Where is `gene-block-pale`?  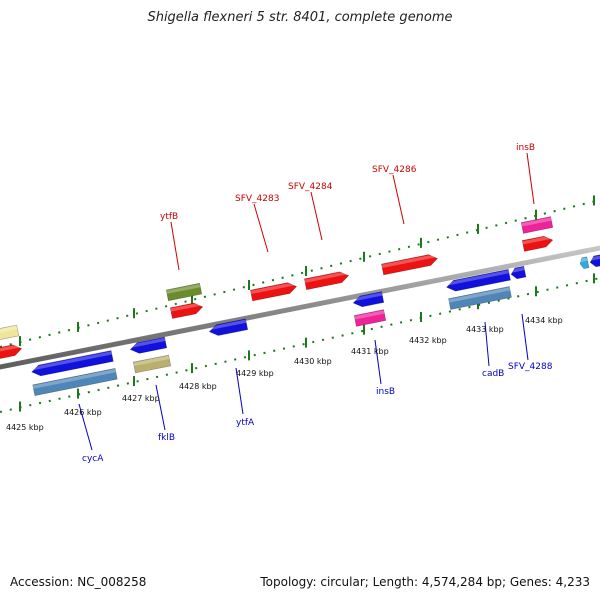
gene-block-pale is located at coordinates (10, 333).